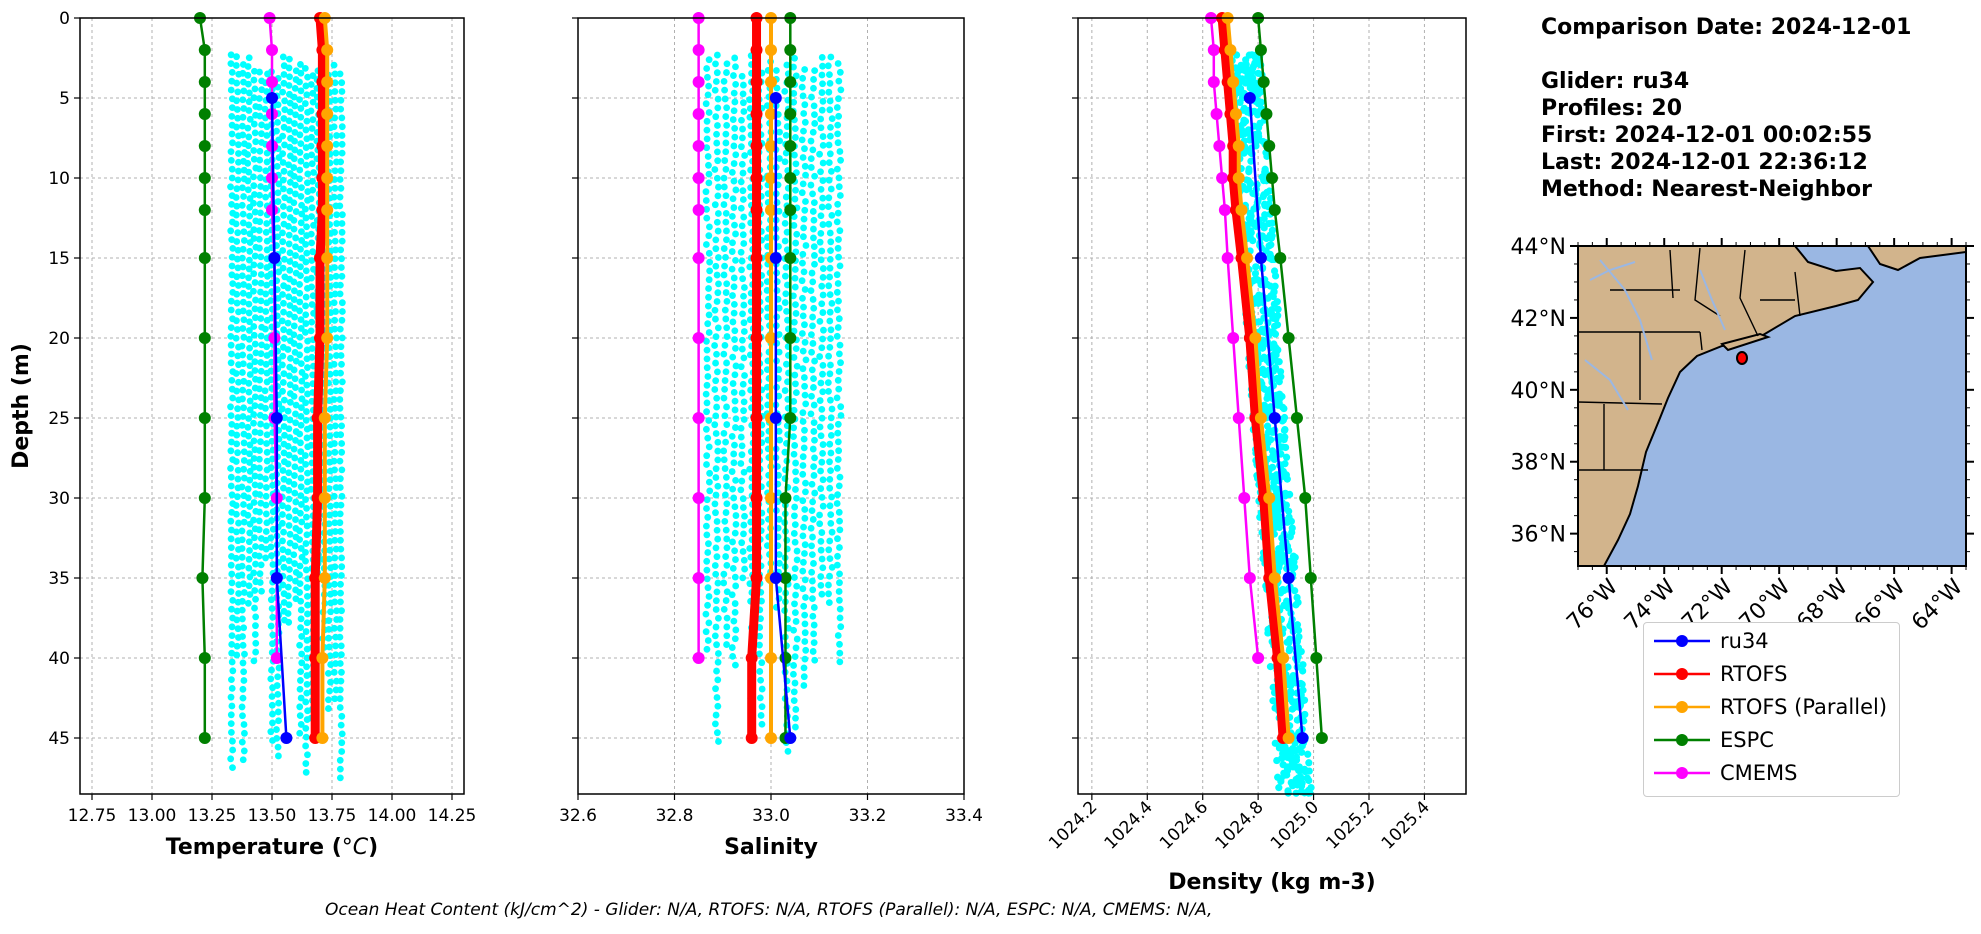 Image resolution: width=1981 pixels, height=934 pixels. I want to click on series-ru34, so click(1276, 418).